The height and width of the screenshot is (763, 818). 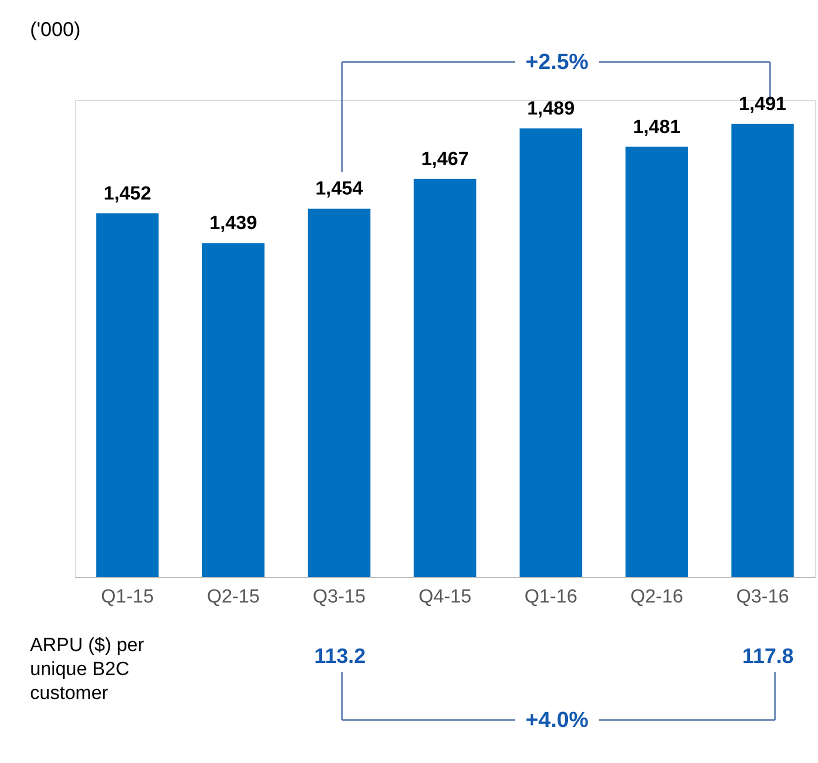 What do you see at coordinates (55, 30) in the screenshot?
I see `text: ('000)` at bounding box center [55, 30].